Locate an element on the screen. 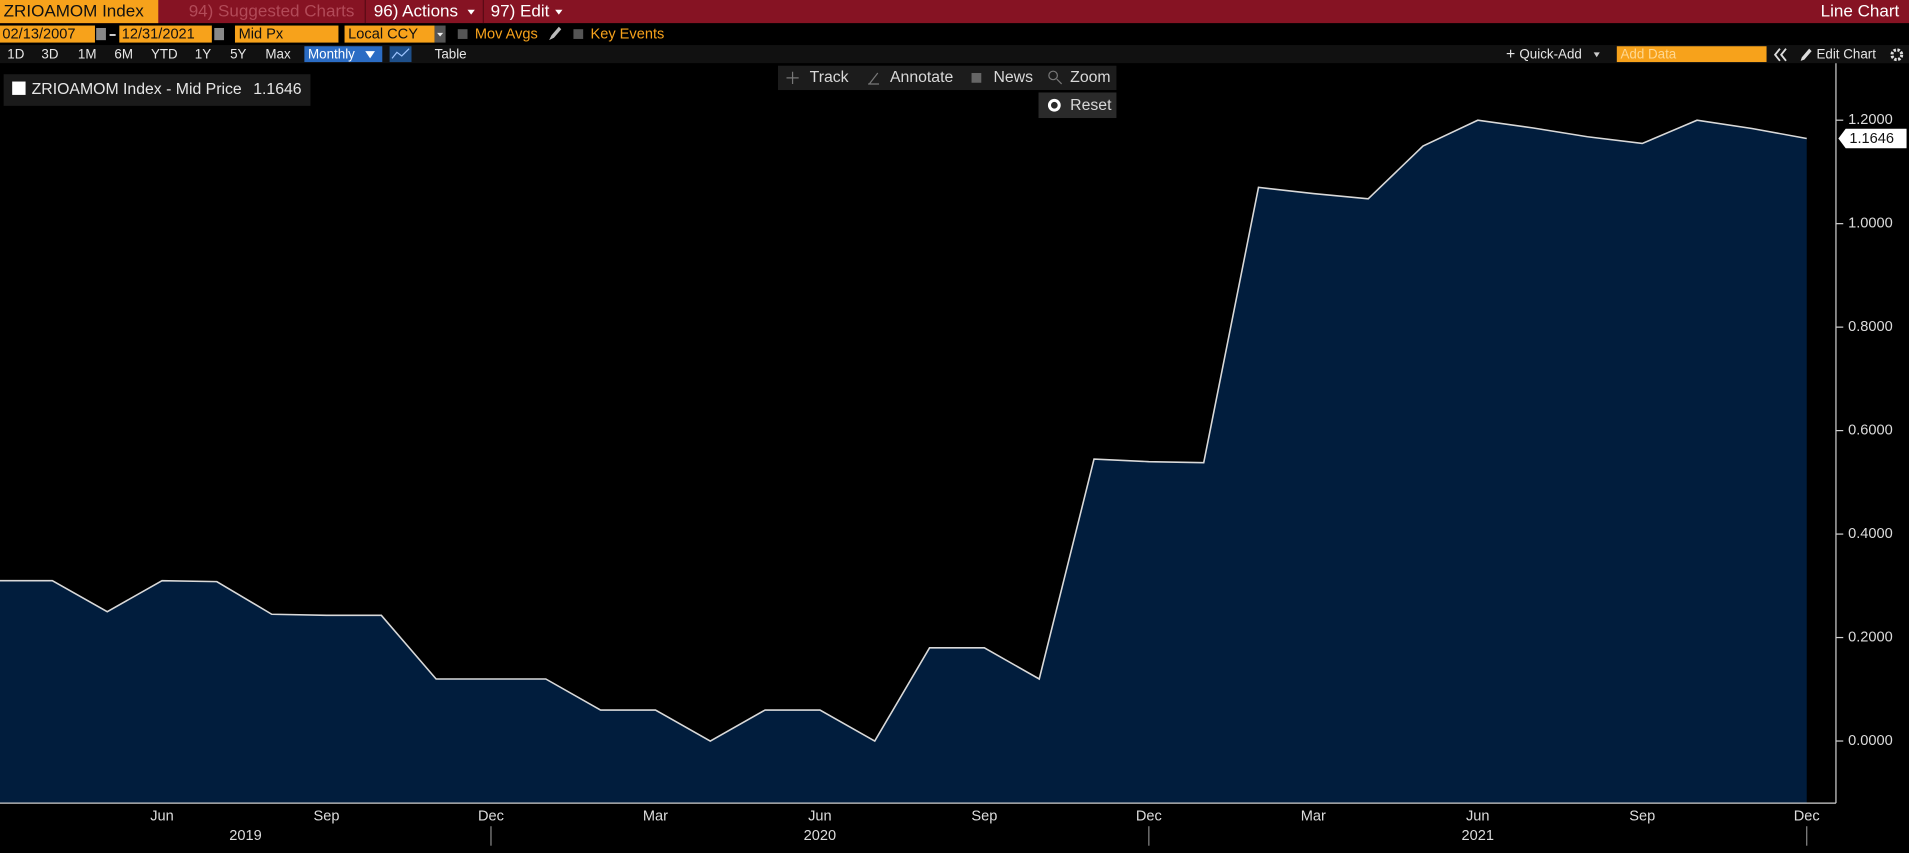 This screenshot has width=1909, height=853. currency: Local CCY is located at coordinates (383, 35).